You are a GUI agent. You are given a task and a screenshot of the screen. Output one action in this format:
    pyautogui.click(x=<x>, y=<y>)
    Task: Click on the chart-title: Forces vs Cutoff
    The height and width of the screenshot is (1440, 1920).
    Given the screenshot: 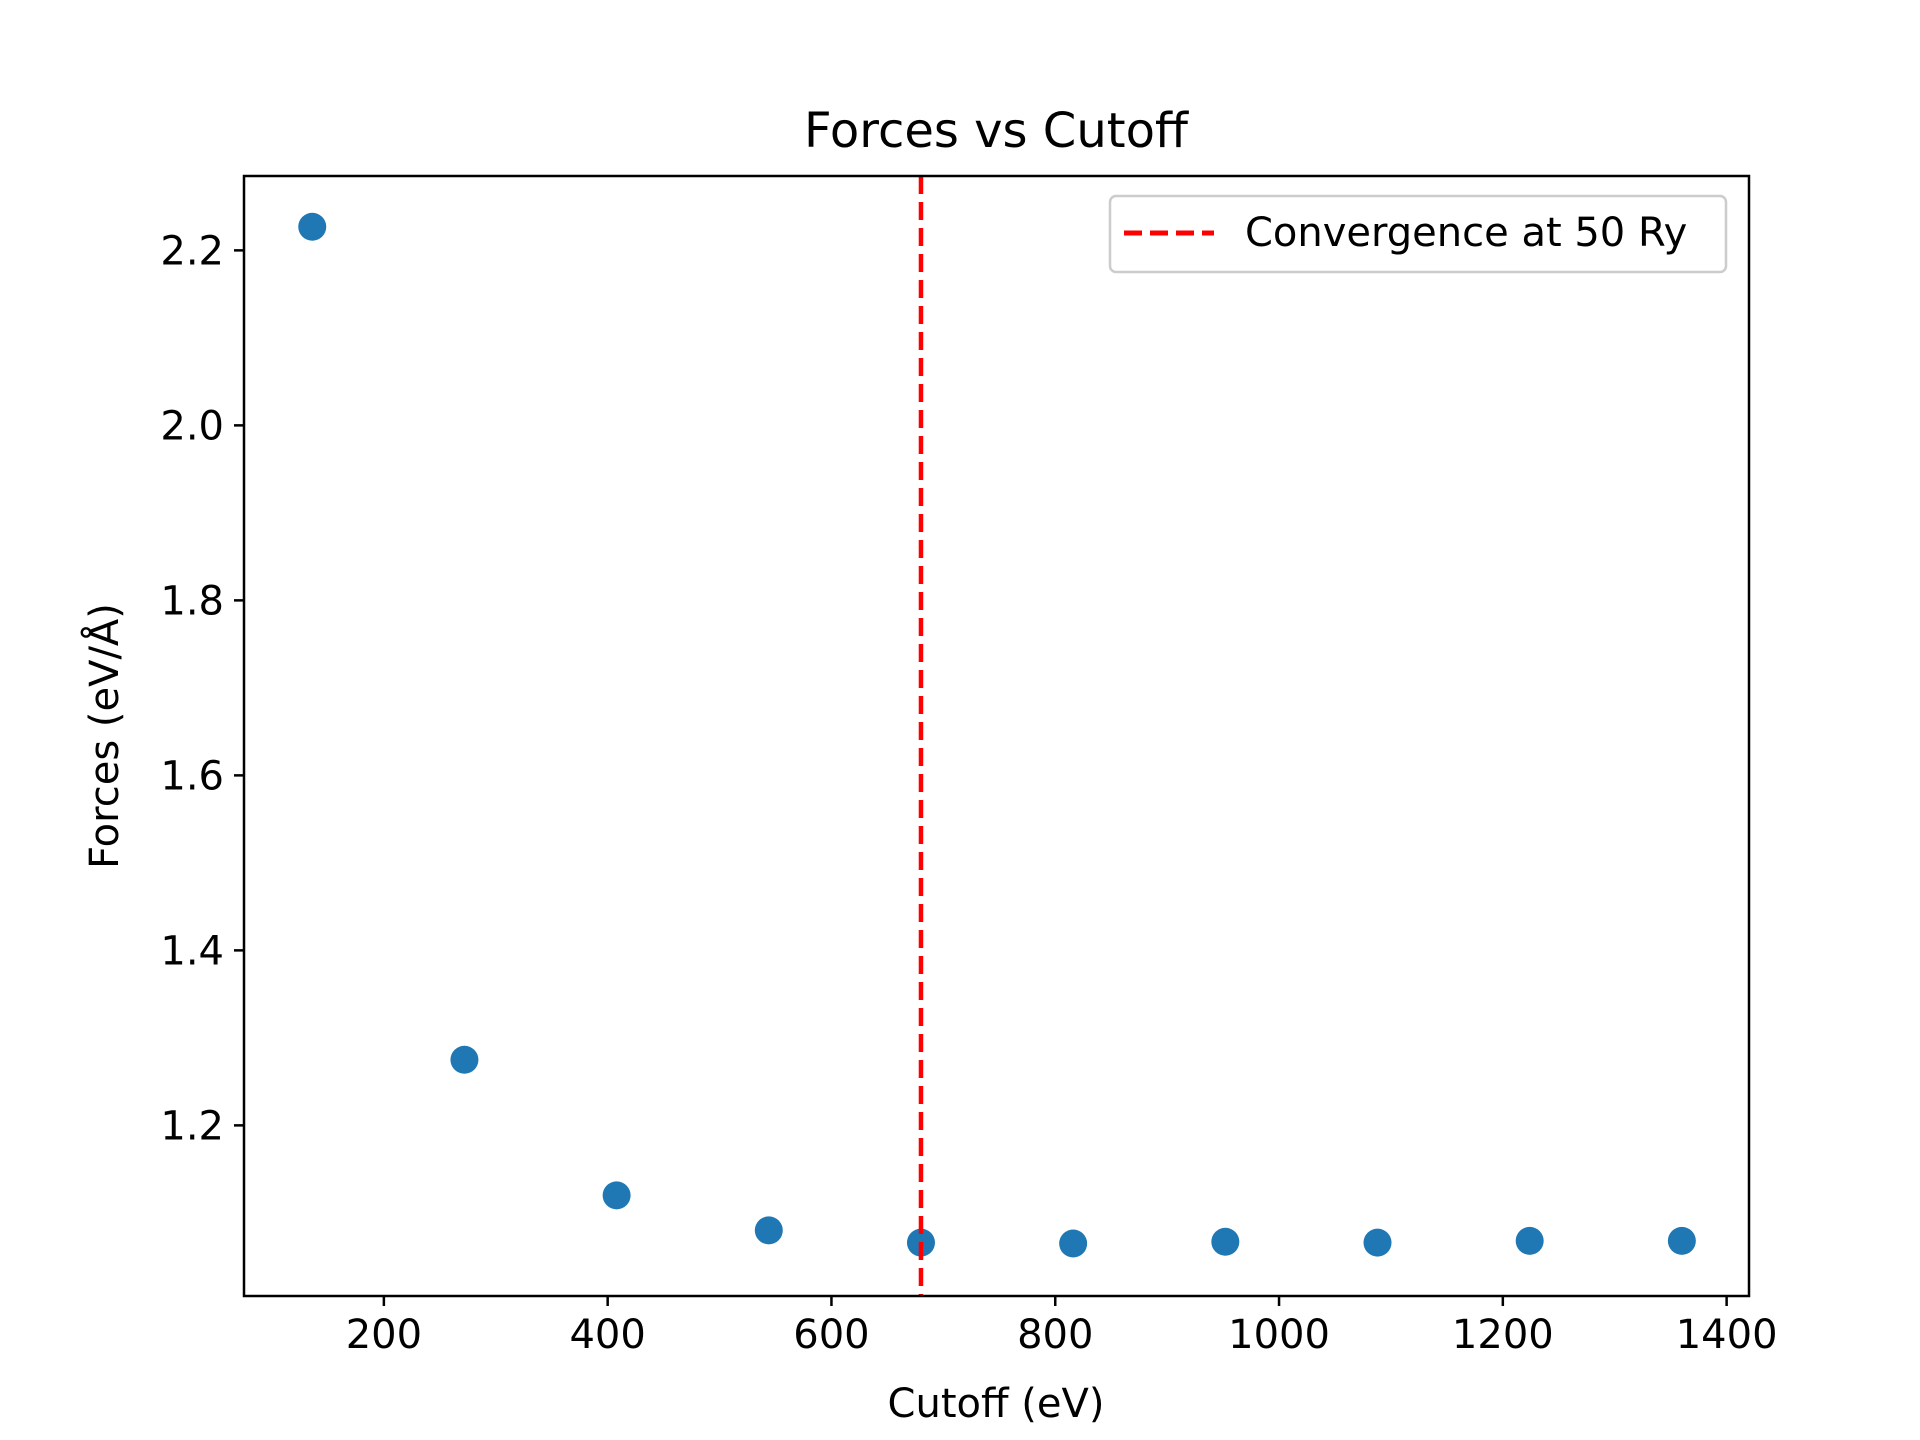 What is the action you would take?
    pyautogui.click(x=996, y=131)
    